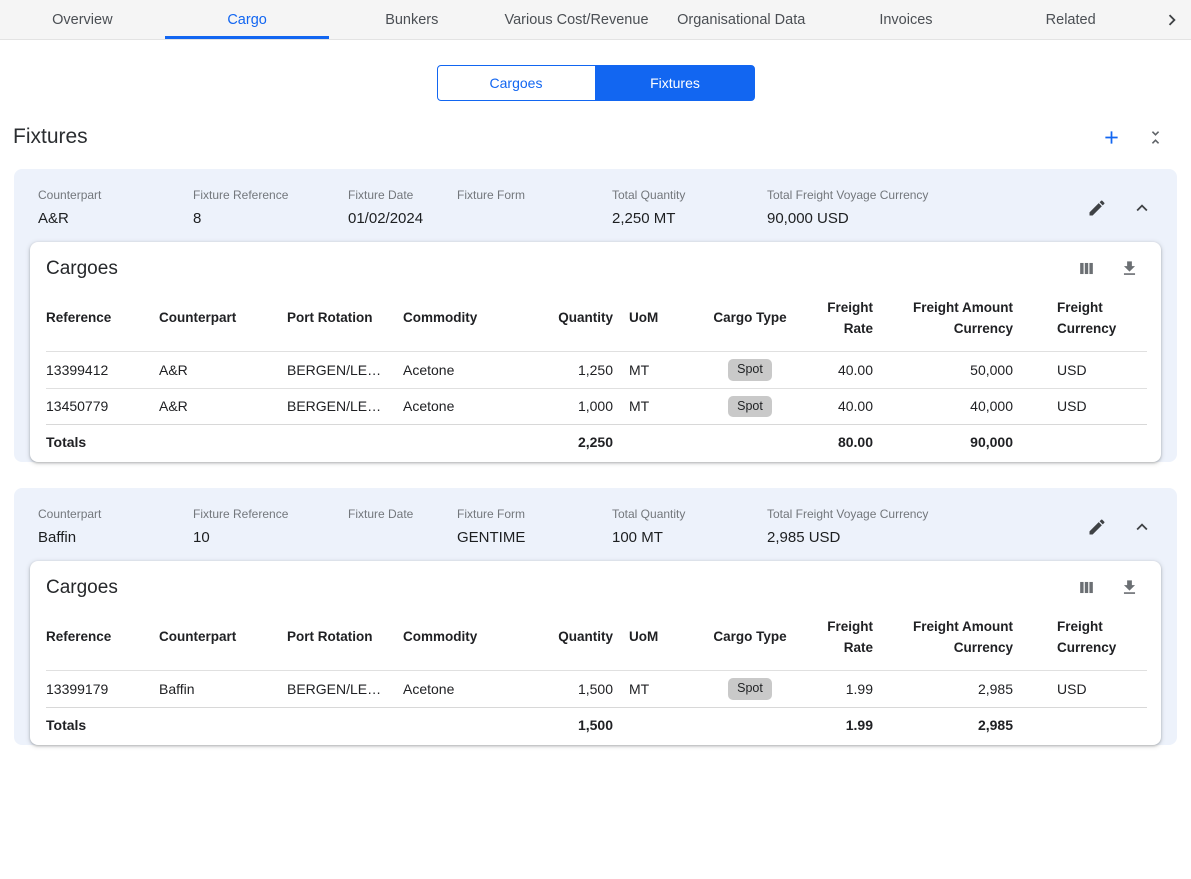 Image resolution: width=1191 pixels, height=879 pixels. I want to click on tab-various-cost-revenue: Various Cost/Revenue, so click(576, 19).